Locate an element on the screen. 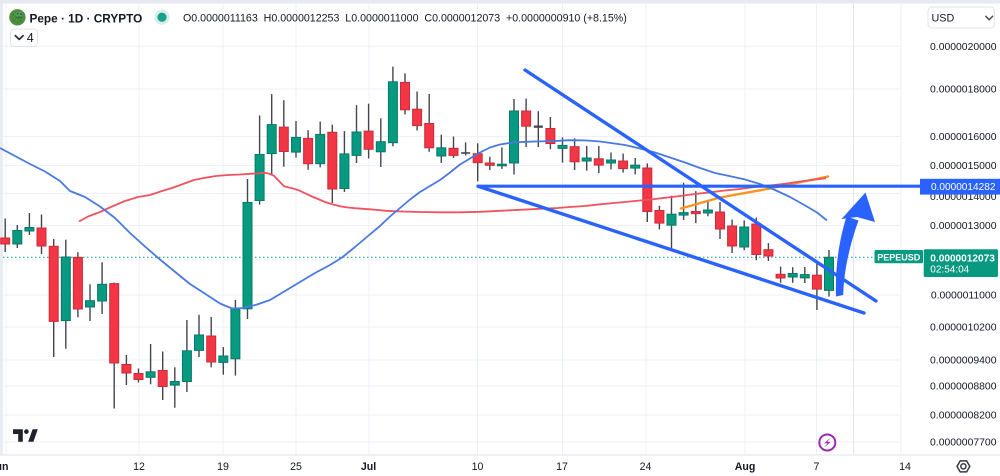 This screenshot has width=1000, height=476. svg-text: 0.0000008200 is located at coordinates (963, 416).